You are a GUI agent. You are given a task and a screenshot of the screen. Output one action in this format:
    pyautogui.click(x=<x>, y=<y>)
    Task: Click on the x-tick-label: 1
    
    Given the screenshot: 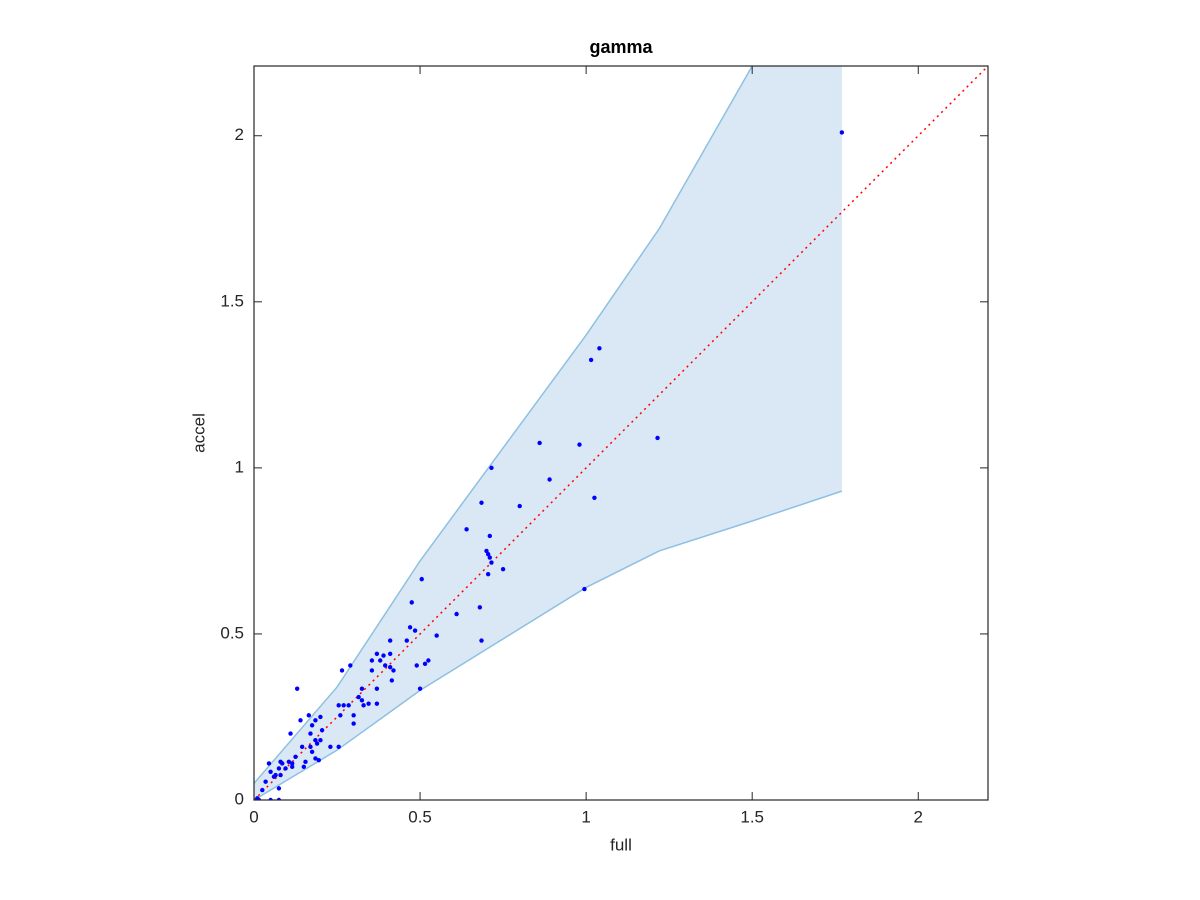 What is the action you would take?
    pyautogui.click(x=585, y=816)
    